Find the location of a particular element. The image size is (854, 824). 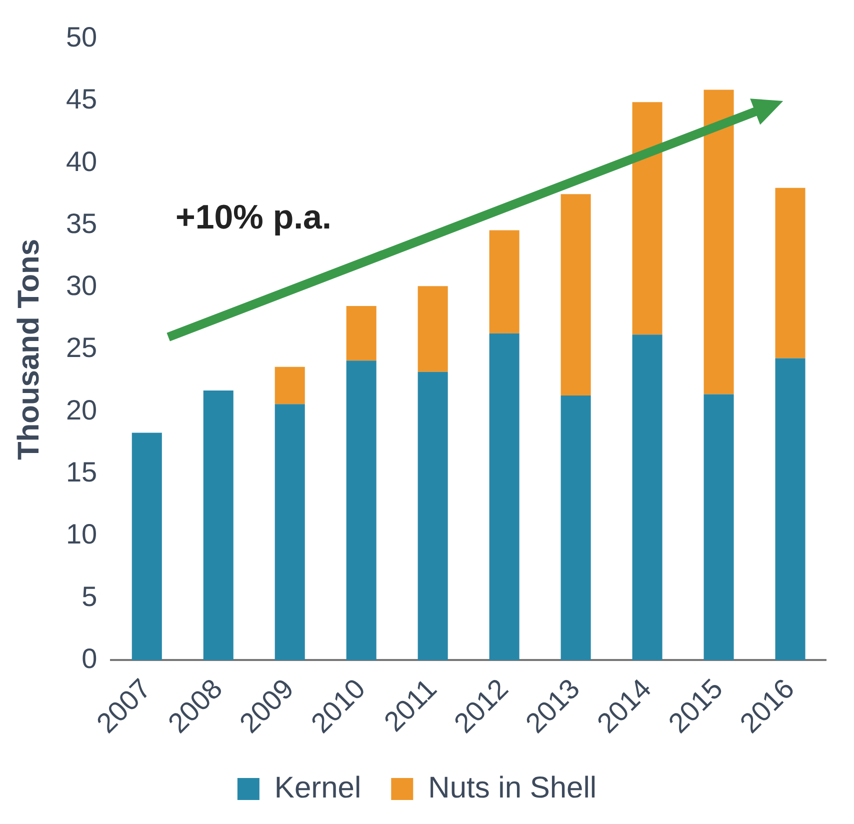

y-tick-label: 0 is located at coordinates (90, 658).